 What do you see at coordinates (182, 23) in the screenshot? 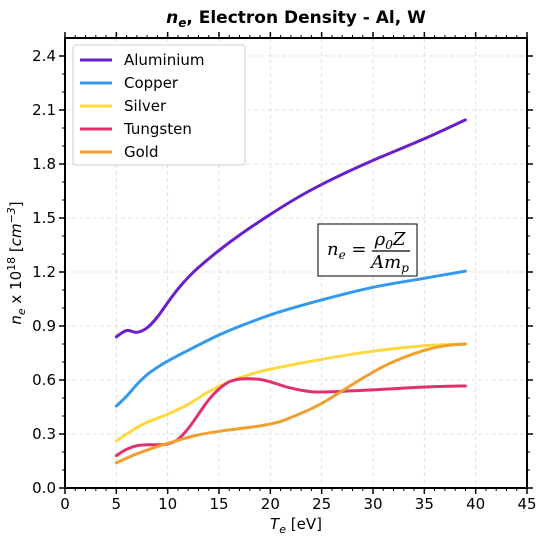
I see `title-subscript: e` at bounding box center [182, 23].